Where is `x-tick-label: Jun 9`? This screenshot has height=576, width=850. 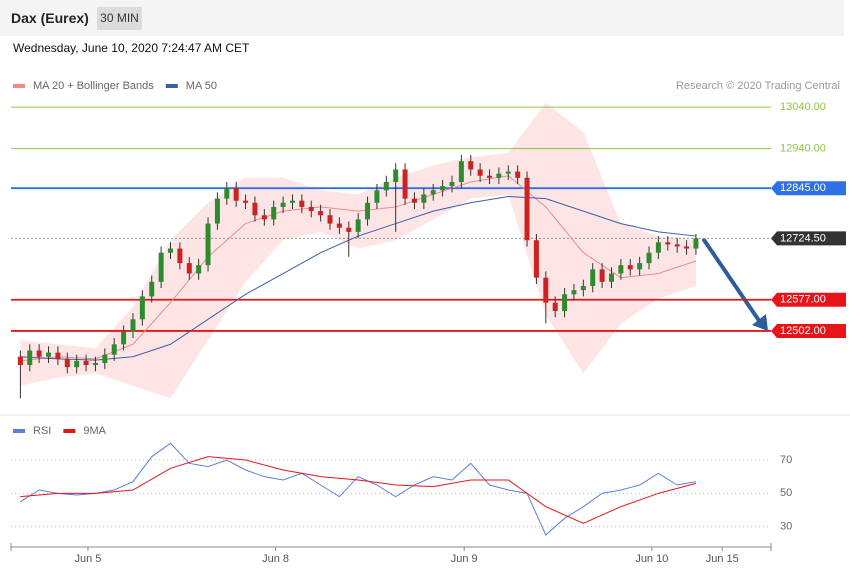 x-tick-label: Jun 9 is located at coordinates (464, 559).